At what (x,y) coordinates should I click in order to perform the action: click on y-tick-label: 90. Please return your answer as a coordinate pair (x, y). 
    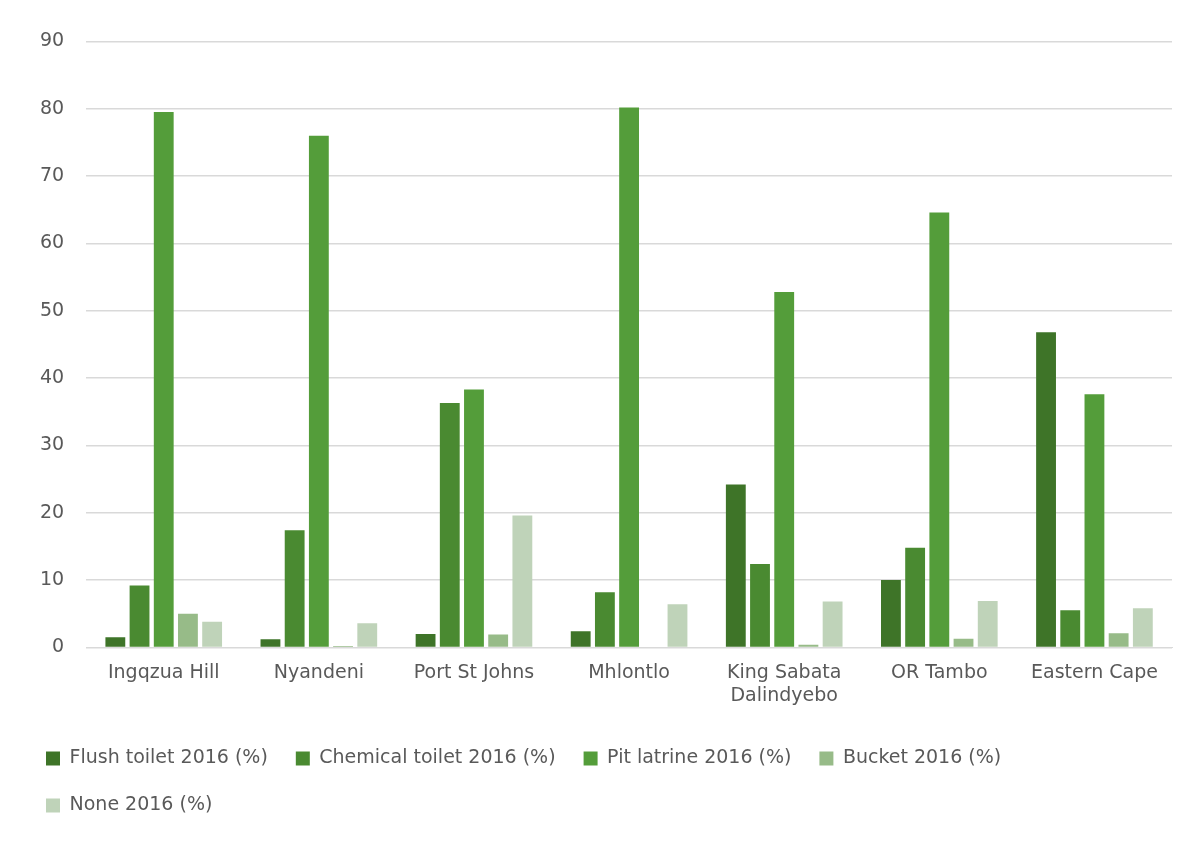
    Looking at the image, I should click on (52, 39).